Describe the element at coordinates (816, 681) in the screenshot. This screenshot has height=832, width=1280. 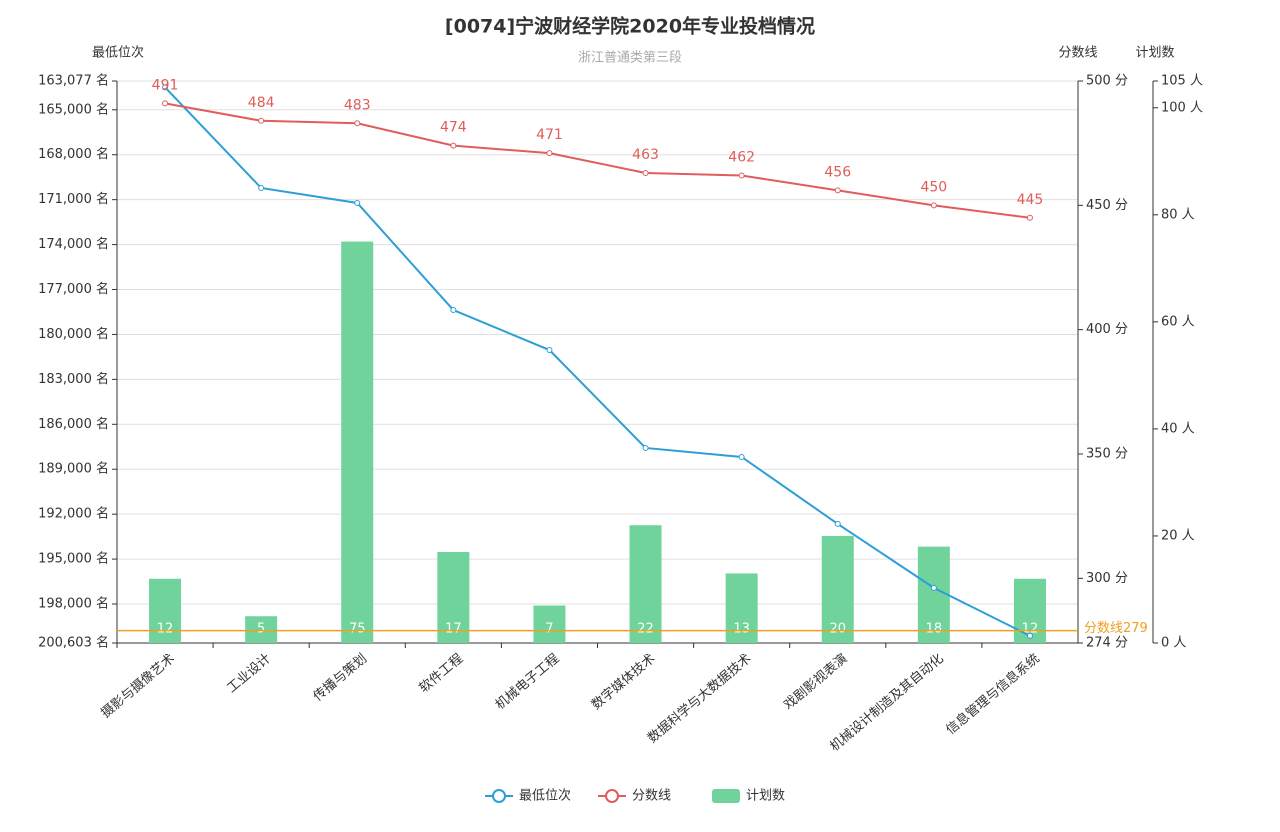
I see `x-tick-label: 戏剧影视表演` at that location.